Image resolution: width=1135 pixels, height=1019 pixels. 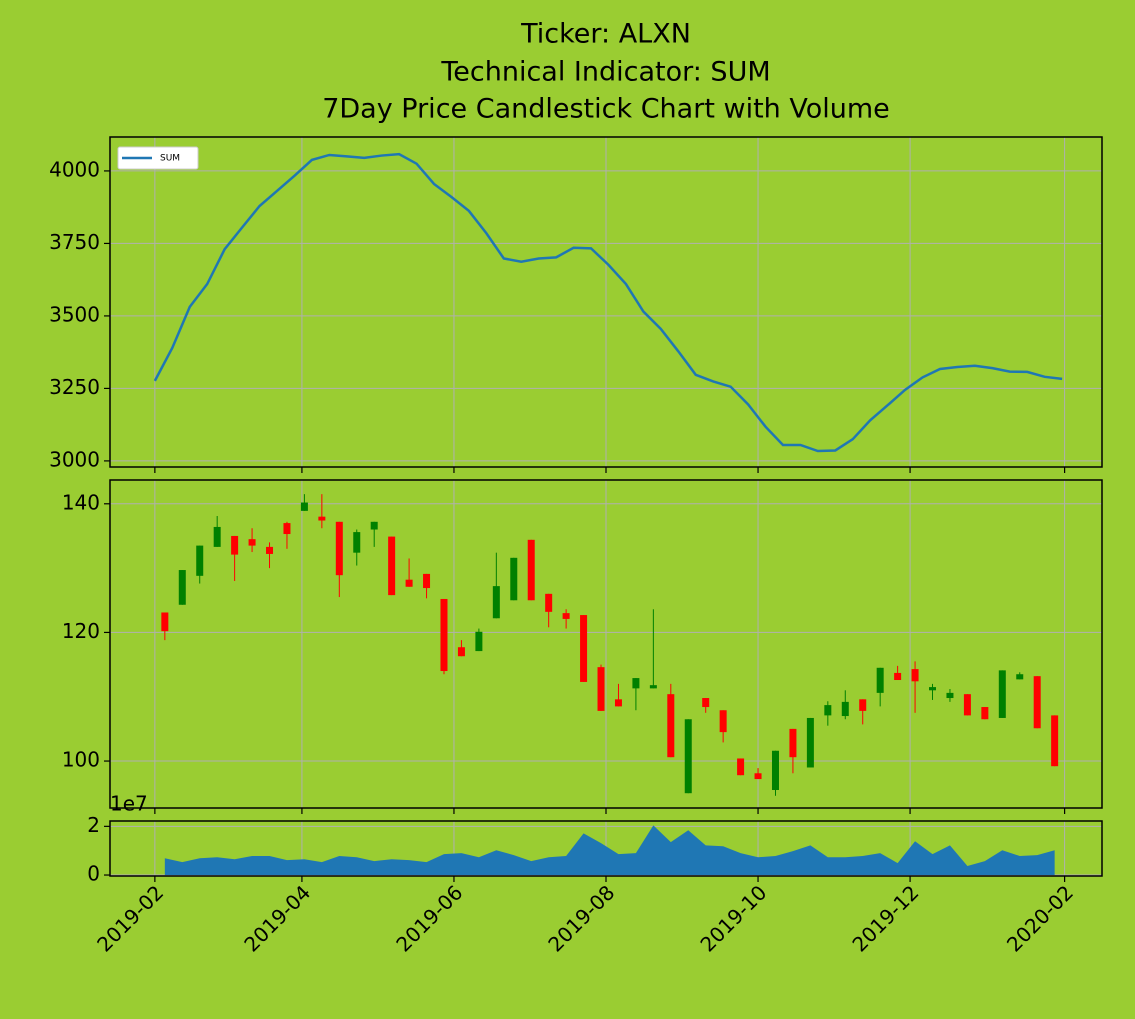 I want to click on y-tick-label: 3000, so click(x=74, y=459).